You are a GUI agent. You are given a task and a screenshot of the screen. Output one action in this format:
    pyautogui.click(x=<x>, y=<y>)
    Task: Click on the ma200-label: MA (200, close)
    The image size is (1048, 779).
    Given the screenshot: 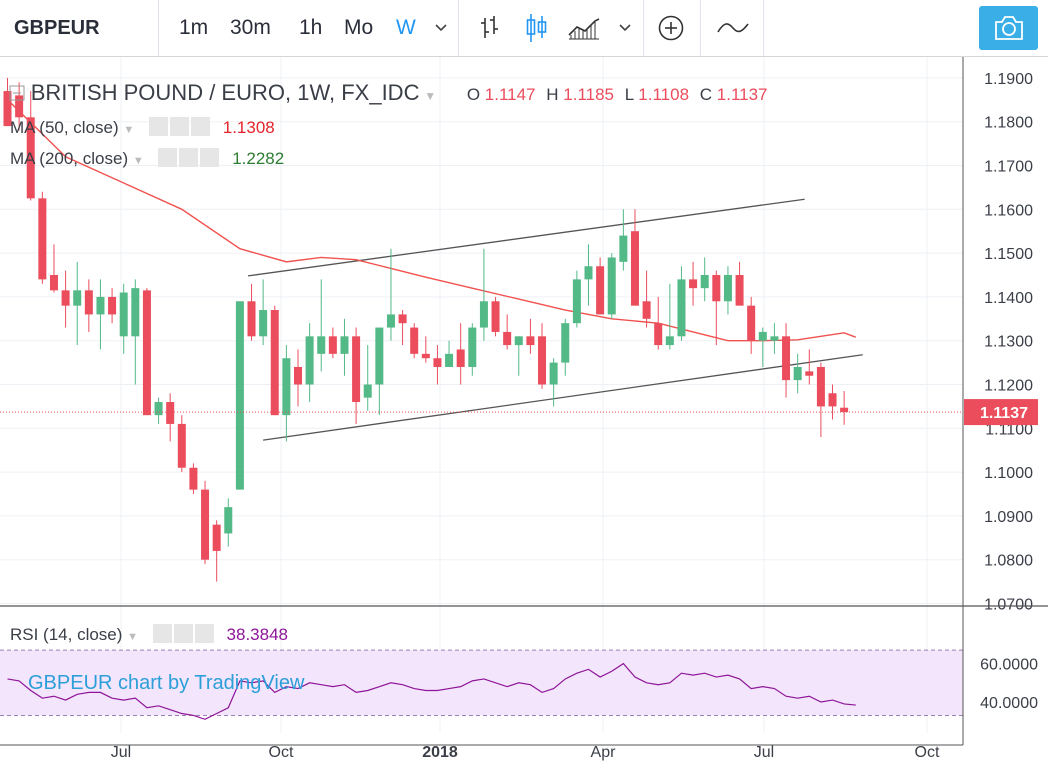 What is the action you would take?
    pyautogui.click(x=69, y=158)
    